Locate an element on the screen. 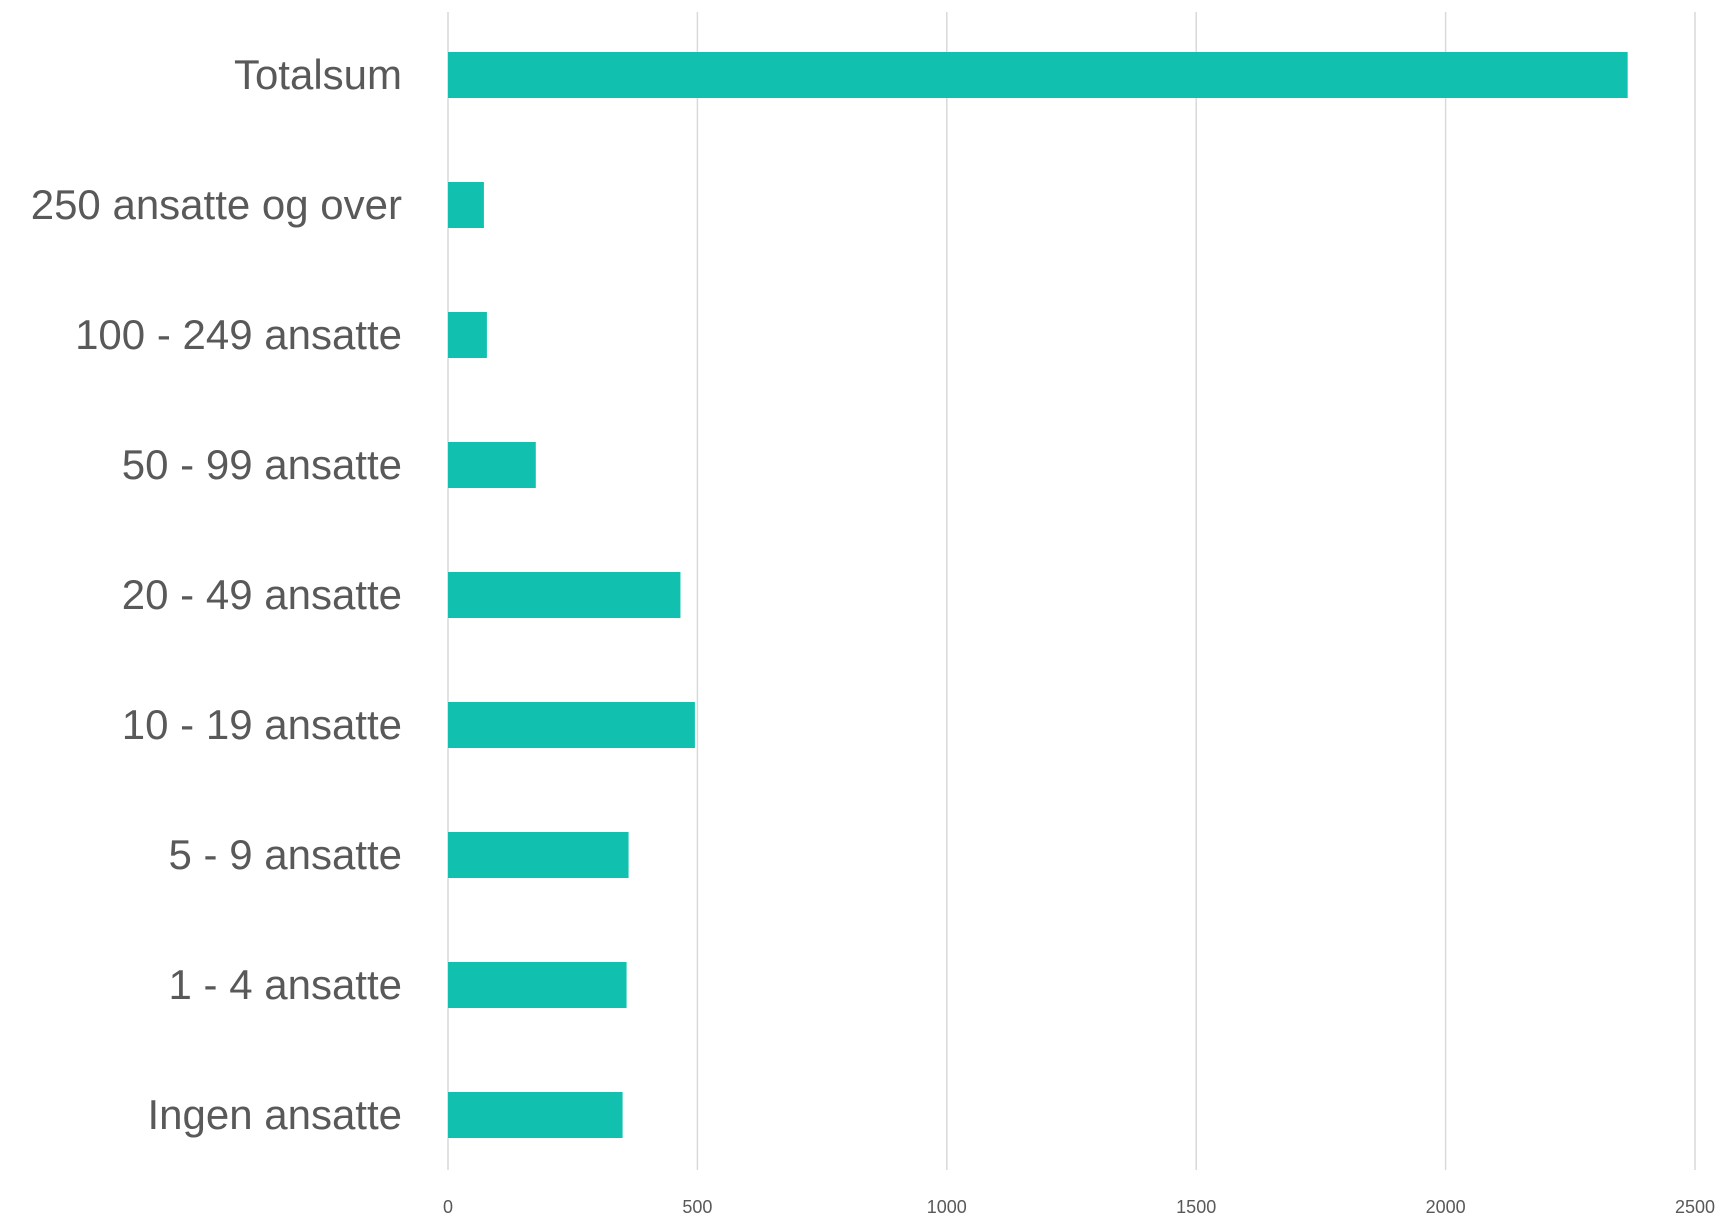 The width and height of the screenshot is (1729, 1223). category-label: 10 - 19 ansatte is located at coordinates (262, 724).